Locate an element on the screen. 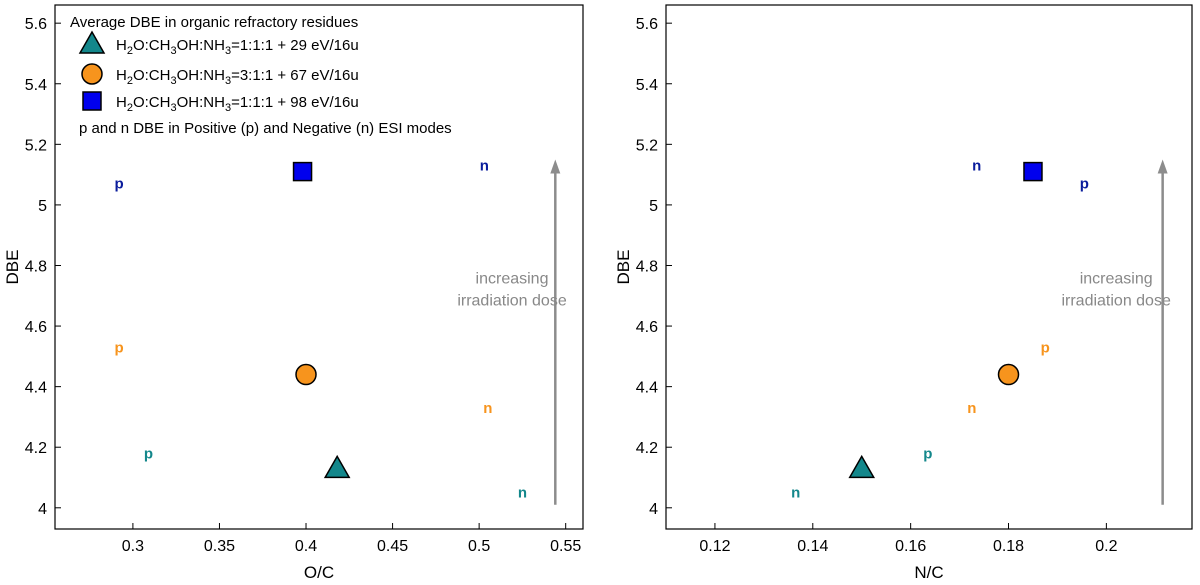 The image size is (1200, 585). legend-entry-label: H2O:CH3OH:NH3=3:1:1 + 67 eV/16u is located at coordinates (237, 77).